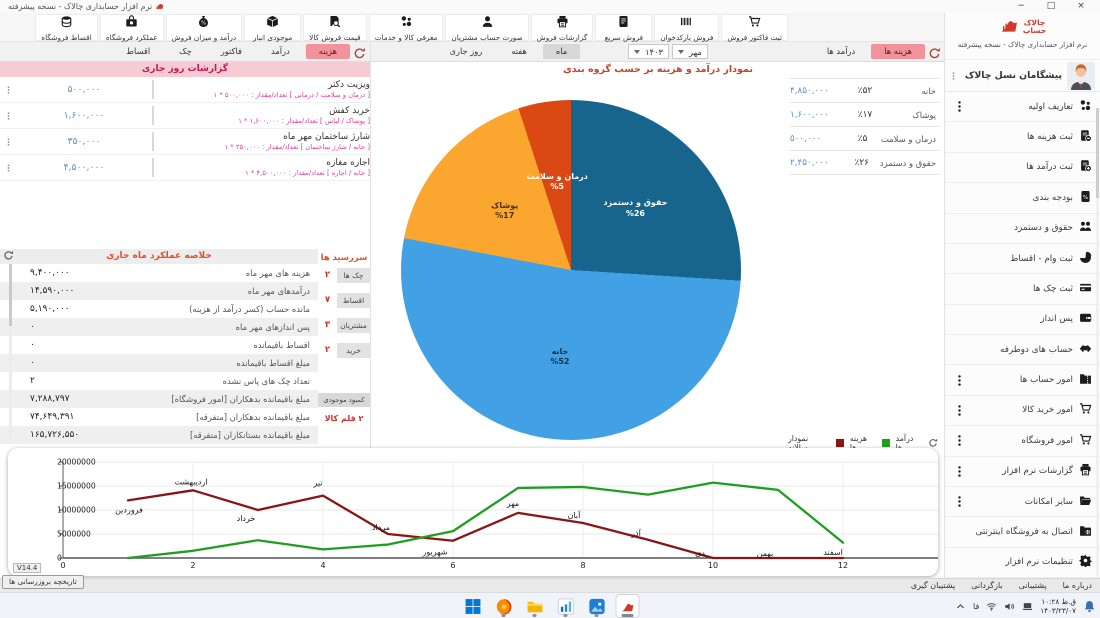  Describe the element at coordinates (1022, 137) in the screenshot. I see `sidebar-item-register-expenses: ثبت هزینه ها` at that location.